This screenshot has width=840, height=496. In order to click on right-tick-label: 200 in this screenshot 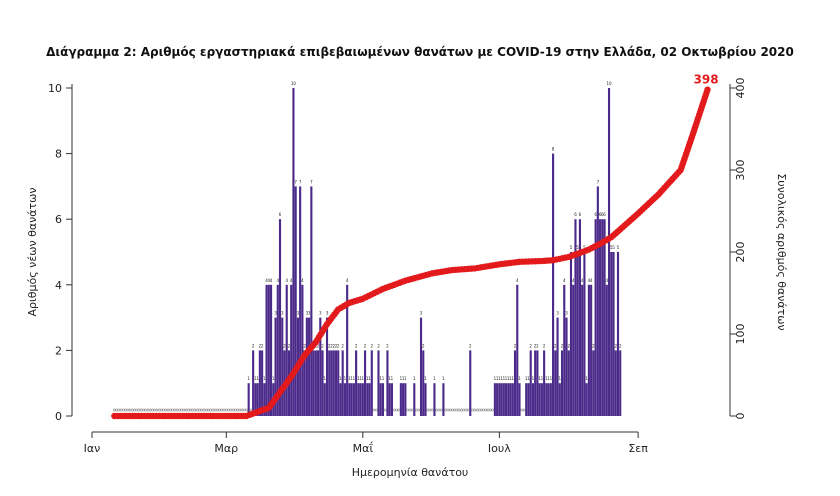, I will do `click(740, 252)`.